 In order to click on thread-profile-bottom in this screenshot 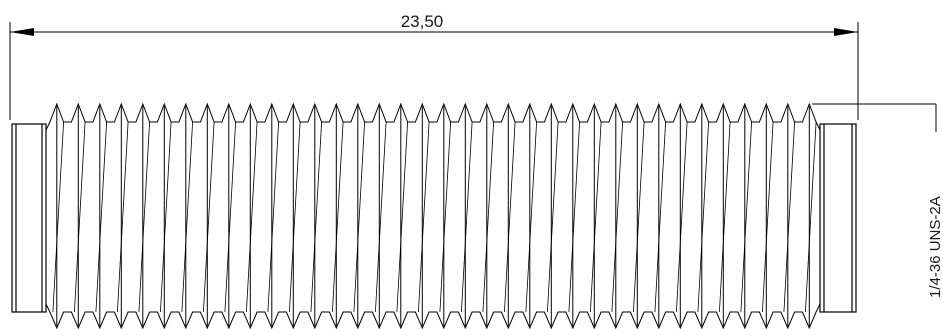, I will do `click(433, 316)`.